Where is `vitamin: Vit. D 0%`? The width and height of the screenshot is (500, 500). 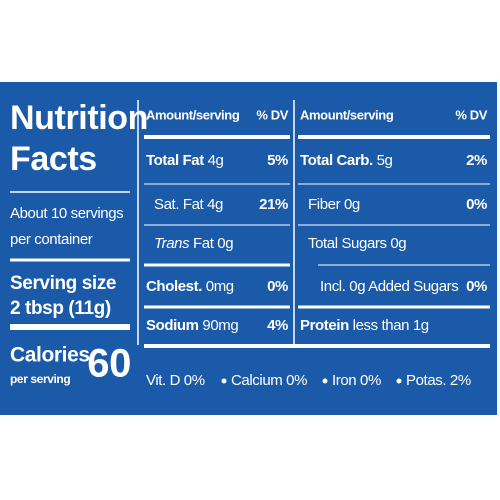 vitamin: Vit. D 0% is located at coordinates (175, 380).